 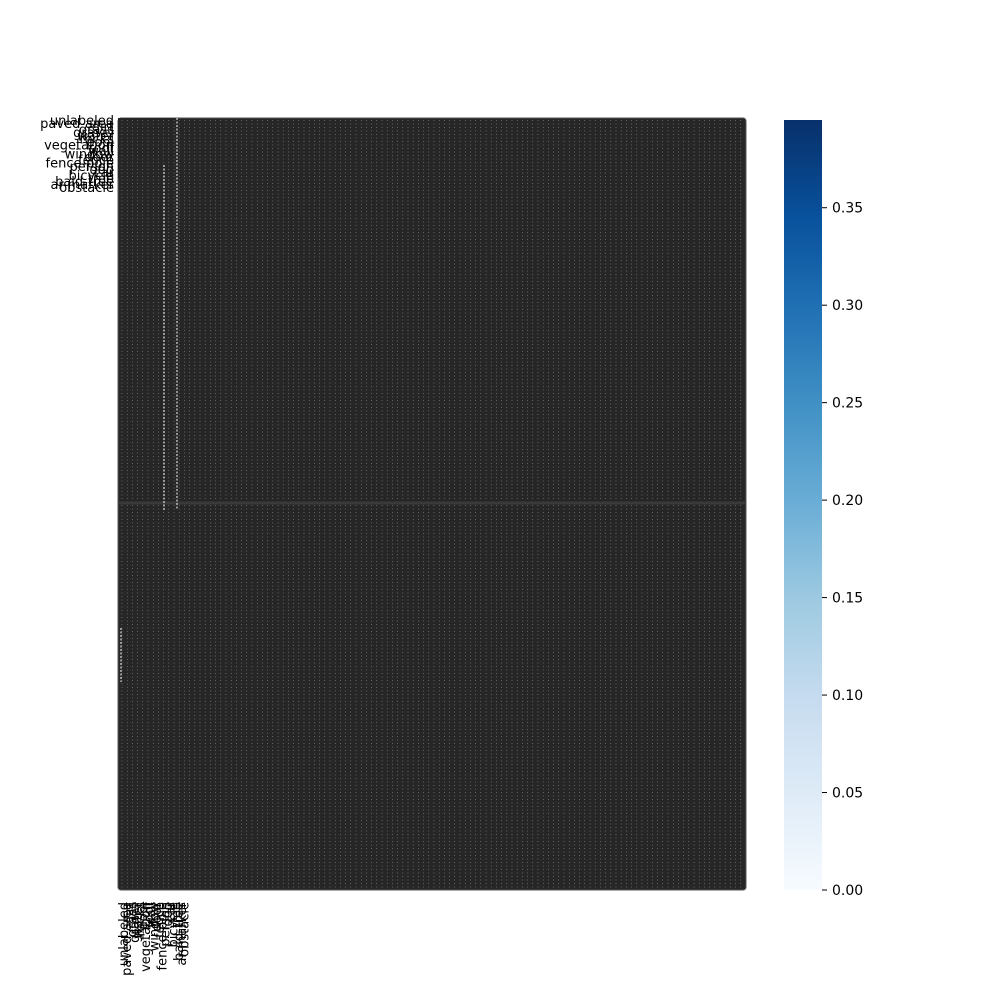 What do you see at coordinates (847, 209) in the screenshot?
I see `colorbar-tick-label: 0.35` at bounding box center [847, 209].